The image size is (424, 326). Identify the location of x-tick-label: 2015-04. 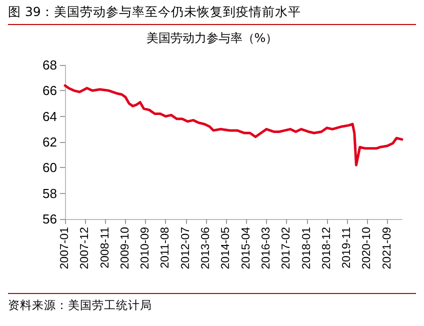
(246, 248).